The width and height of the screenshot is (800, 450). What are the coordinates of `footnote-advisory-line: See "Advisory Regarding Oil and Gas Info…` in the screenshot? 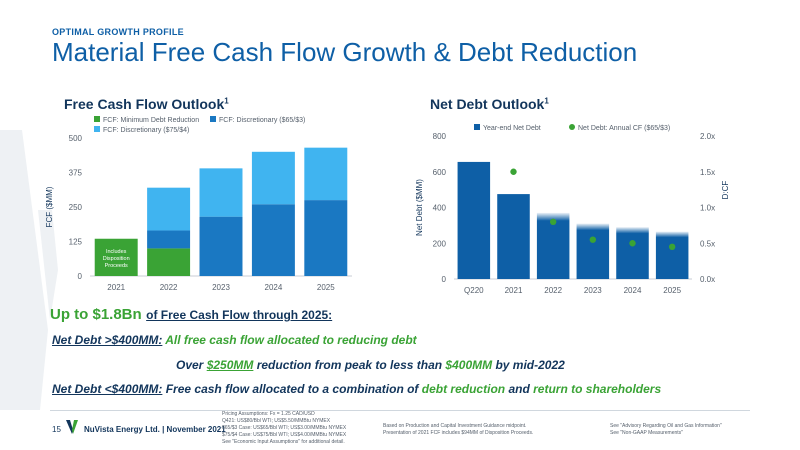 It's located at (666, 426).